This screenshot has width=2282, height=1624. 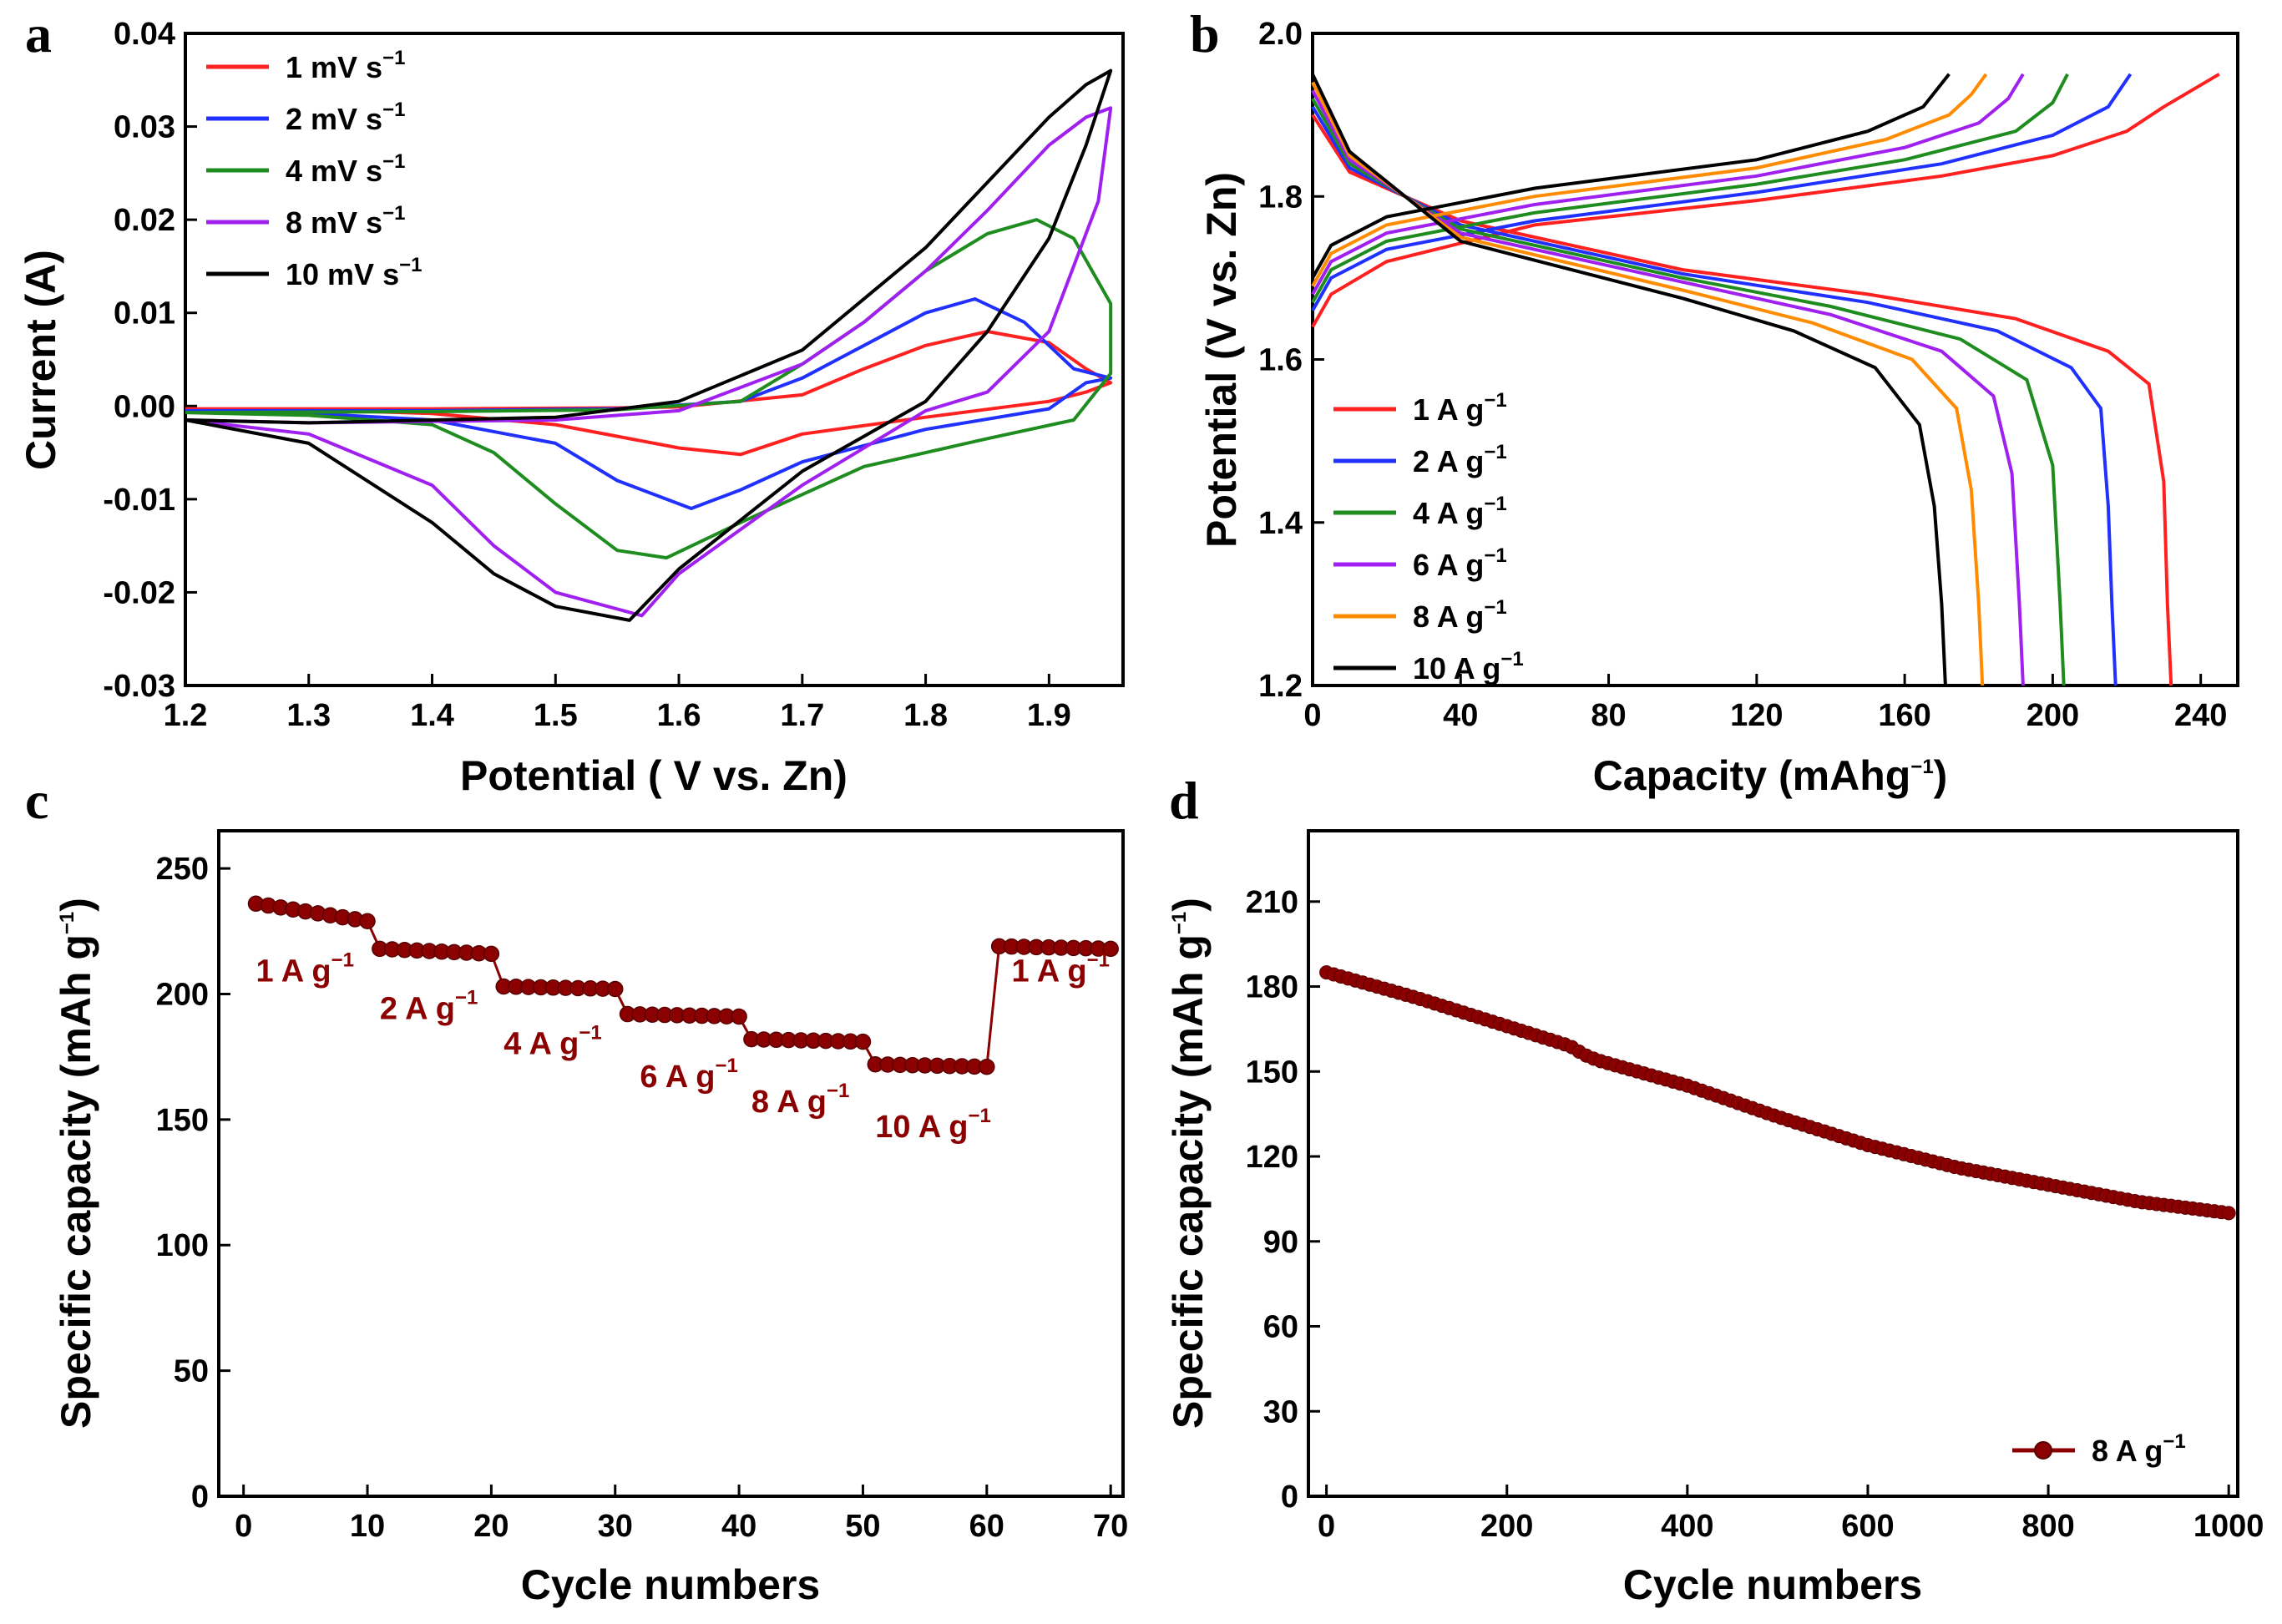 I want to click on y-tick-label: 180, so click(x=1272, y=987).